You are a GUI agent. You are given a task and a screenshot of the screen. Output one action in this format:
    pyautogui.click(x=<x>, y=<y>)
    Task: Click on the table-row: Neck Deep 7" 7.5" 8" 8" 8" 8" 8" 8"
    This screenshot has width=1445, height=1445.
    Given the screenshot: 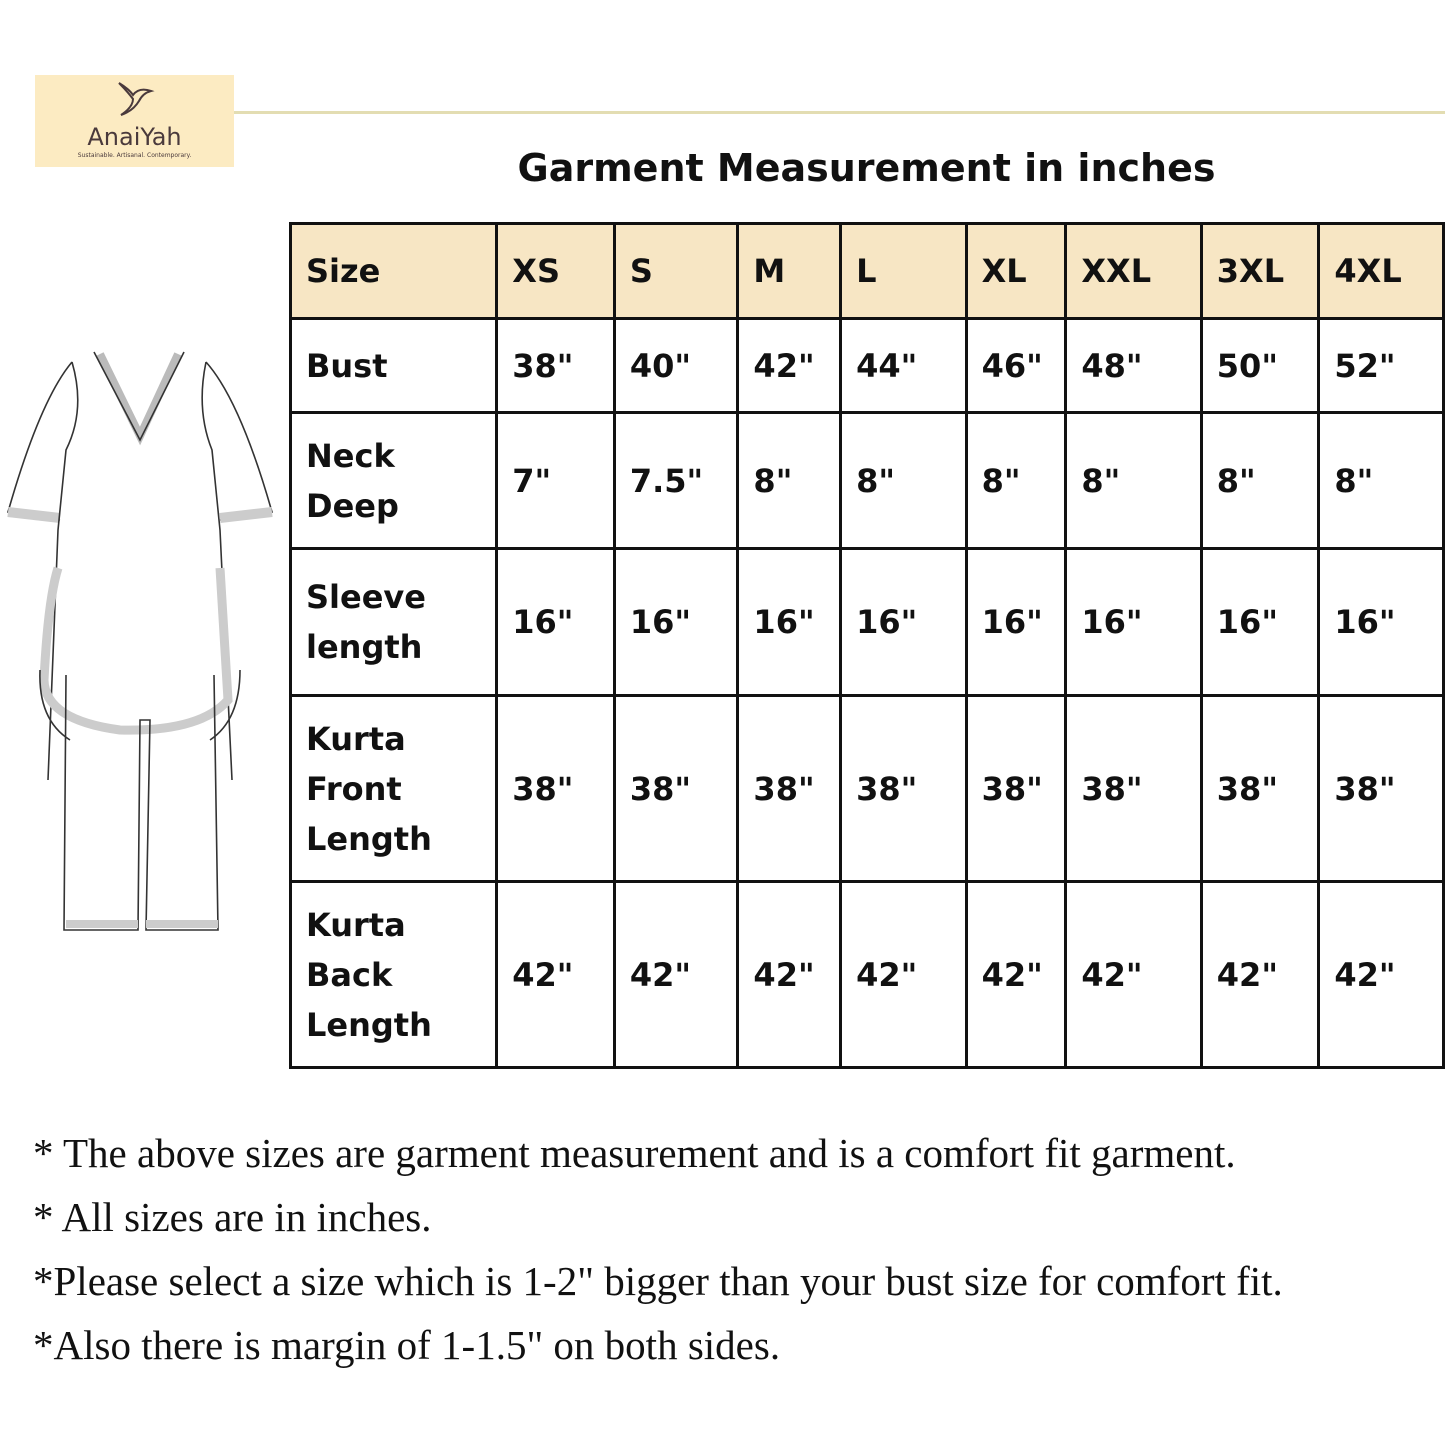 What is the action you would take?
    pyautogui.click(x=866, y=480)
    